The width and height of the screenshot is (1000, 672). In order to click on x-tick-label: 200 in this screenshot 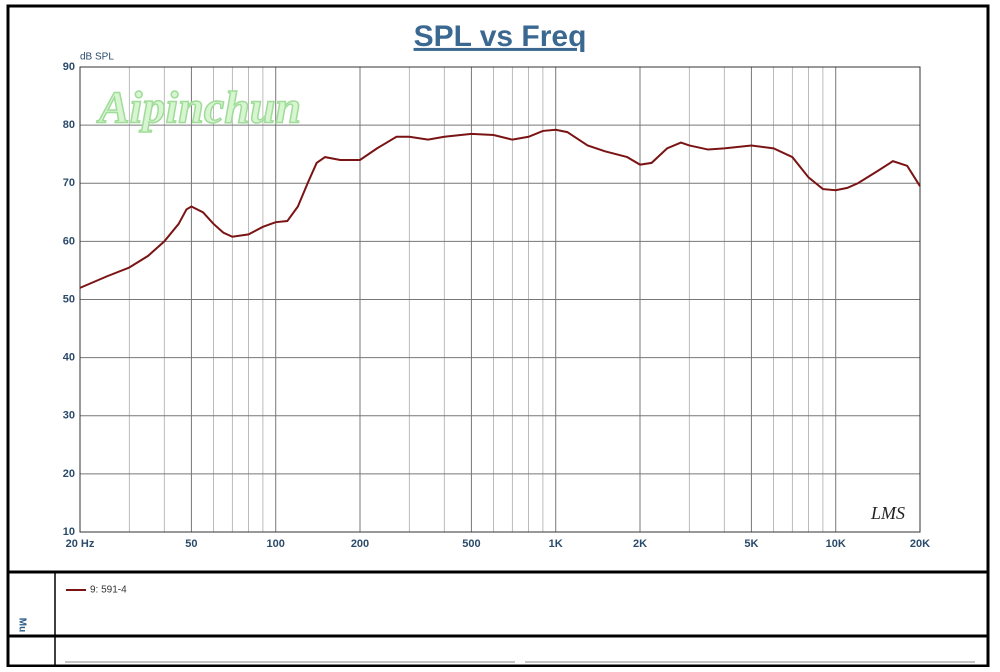, I will do `click(360, 544)`.